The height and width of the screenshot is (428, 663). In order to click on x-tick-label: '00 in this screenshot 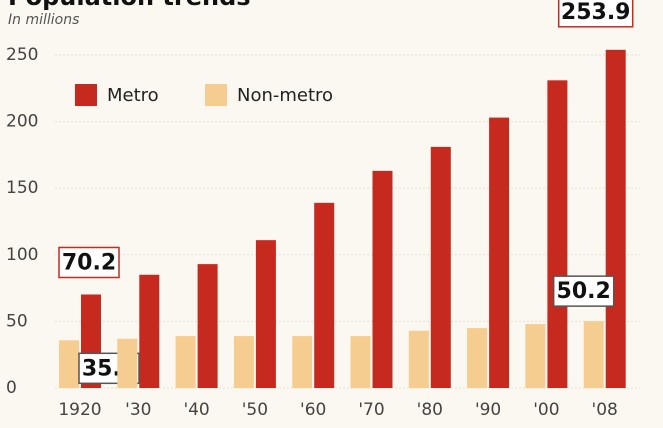, I will do `click(546, 410)`.